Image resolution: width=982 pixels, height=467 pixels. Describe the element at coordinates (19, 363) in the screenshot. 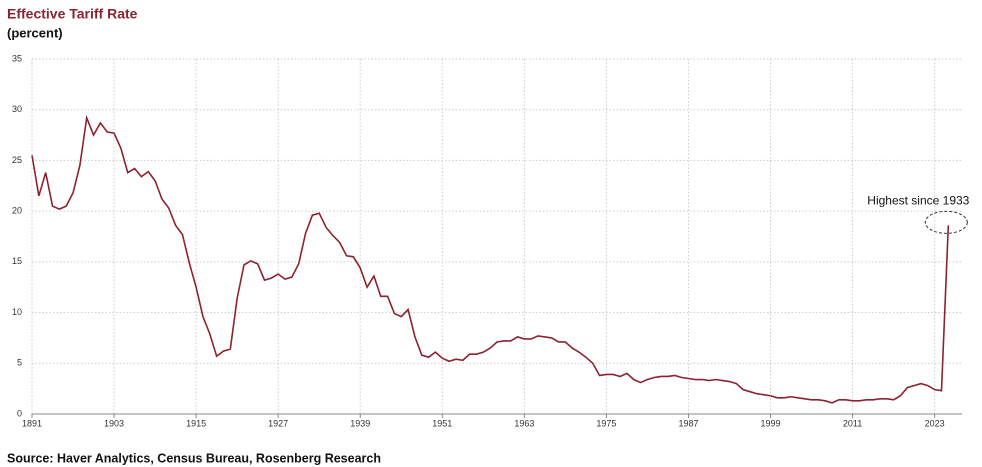

I see `y-tick-label: 5` at that location.